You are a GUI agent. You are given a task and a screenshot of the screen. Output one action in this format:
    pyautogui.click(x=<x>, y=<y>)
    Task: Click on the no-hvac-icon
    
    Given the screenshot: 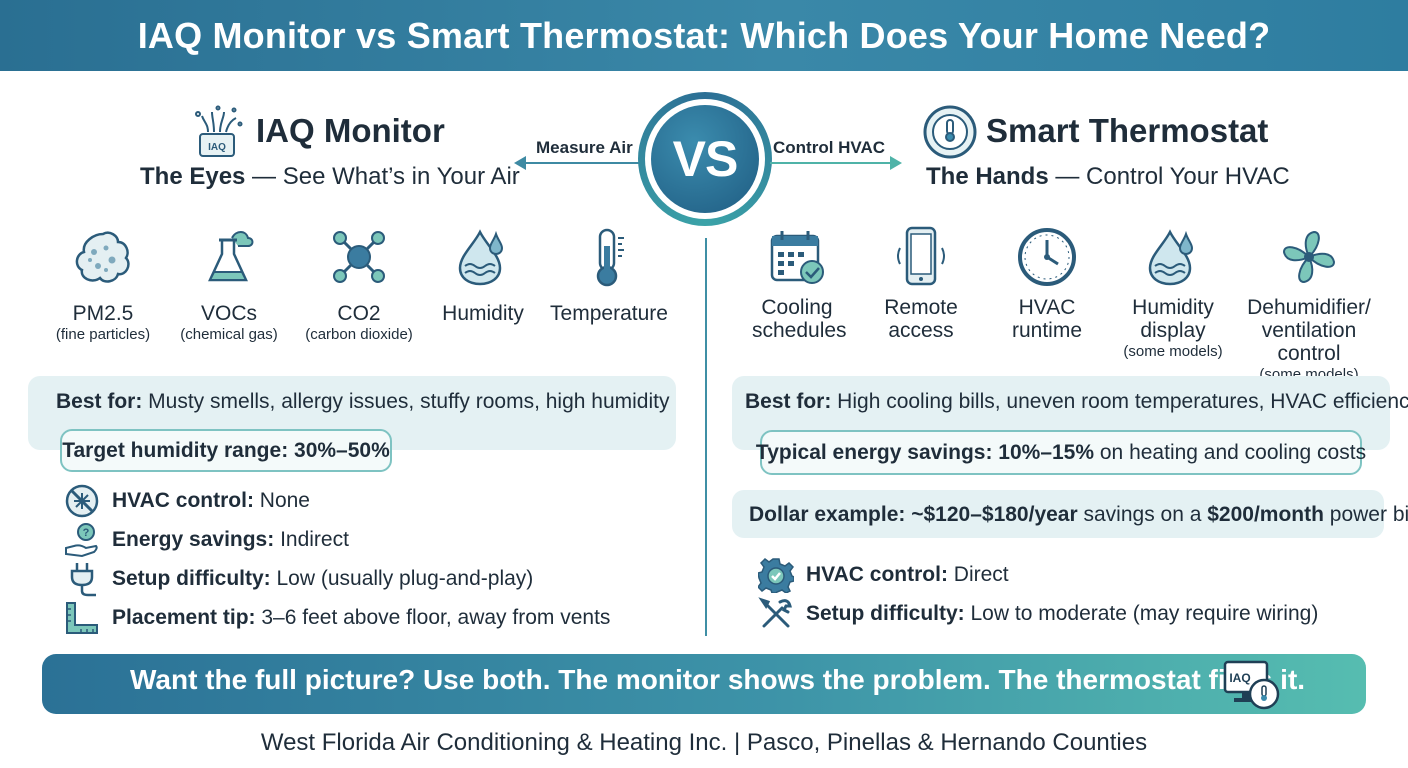 What is the action you would take?
    pyautogui.click(x=82, y=501)
    